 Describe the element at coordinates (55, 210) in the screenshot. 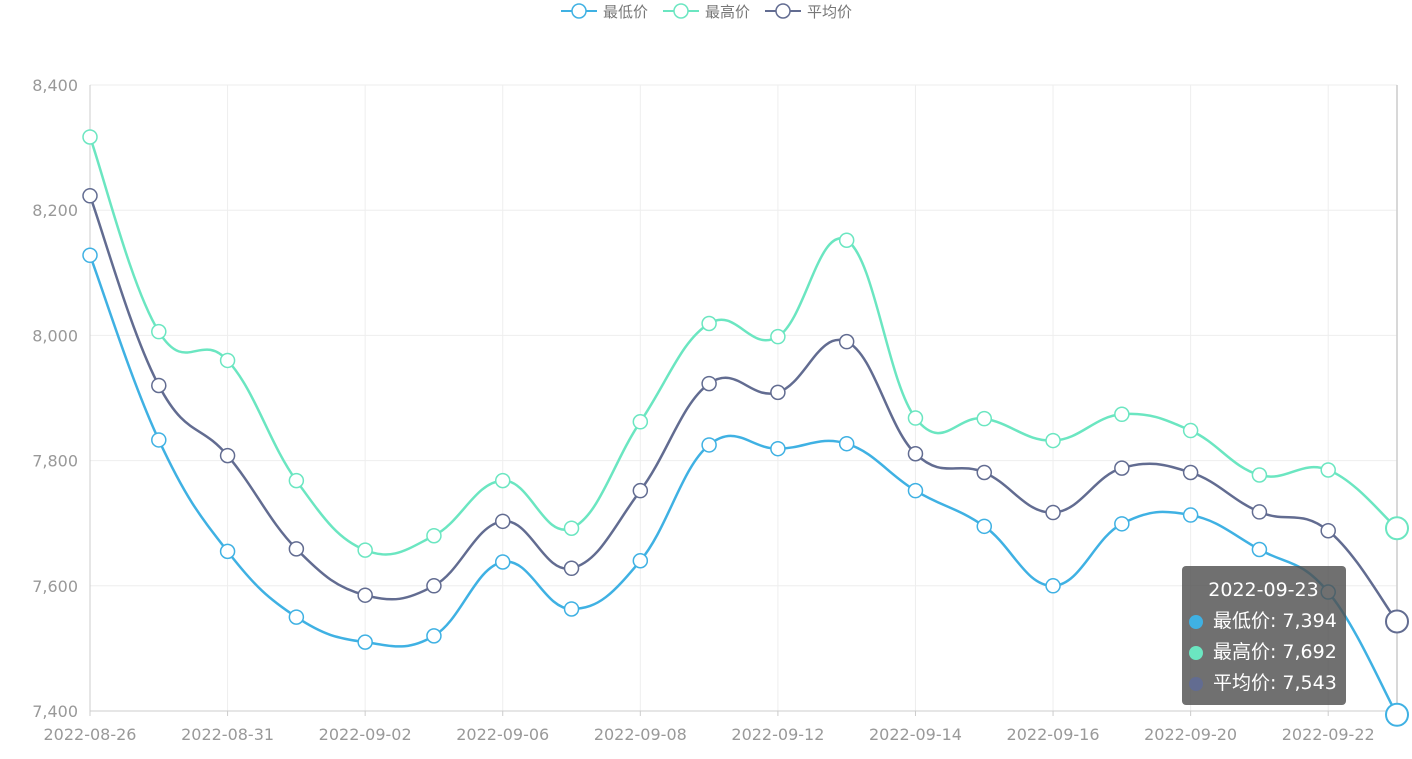

I see `y-tick-label: 8,200` at that location.